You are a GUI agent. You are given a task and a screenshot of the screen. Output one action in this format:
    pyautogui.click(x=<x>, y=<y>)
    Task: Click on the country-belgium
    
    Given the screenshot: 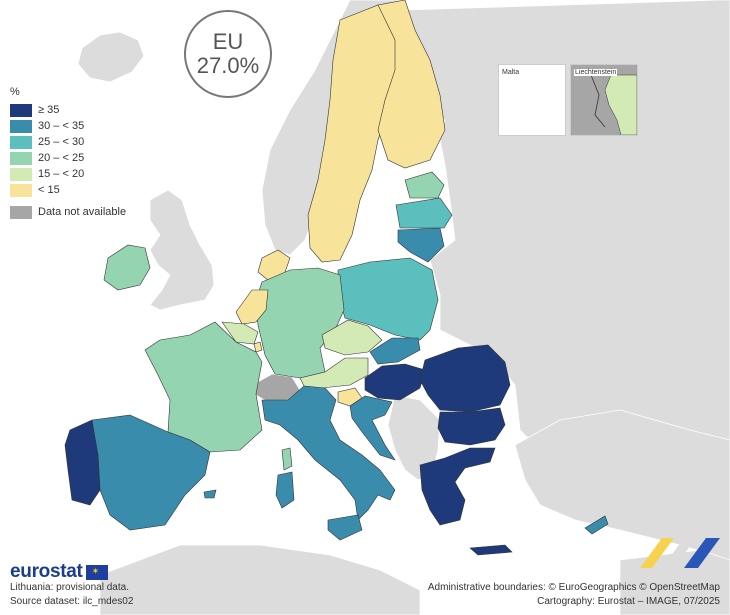 What is the action you would take?
    pyautogui.click(x=240, y=333)
    